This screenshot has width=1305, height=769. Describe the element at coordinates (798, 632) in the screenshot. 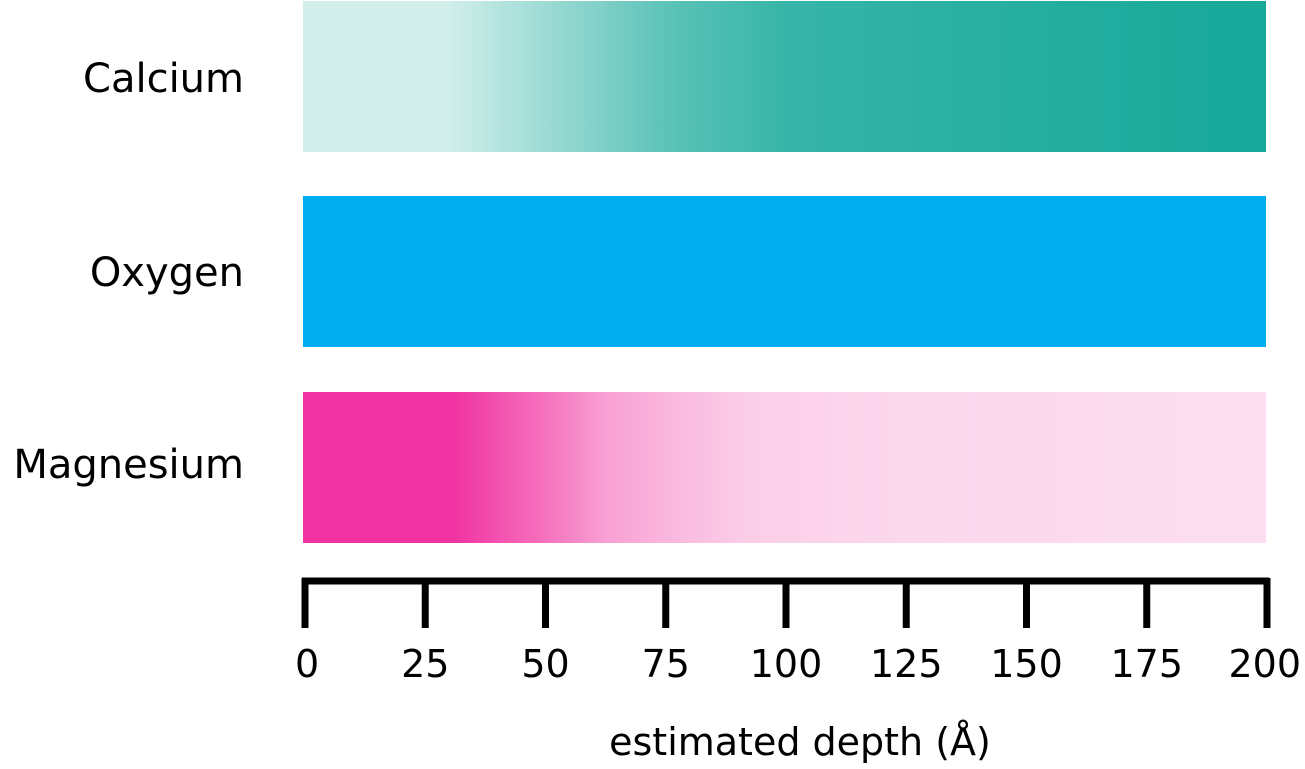

I see `x-ticks: 0 25 50 75 100 125 150 175 200` at that location.